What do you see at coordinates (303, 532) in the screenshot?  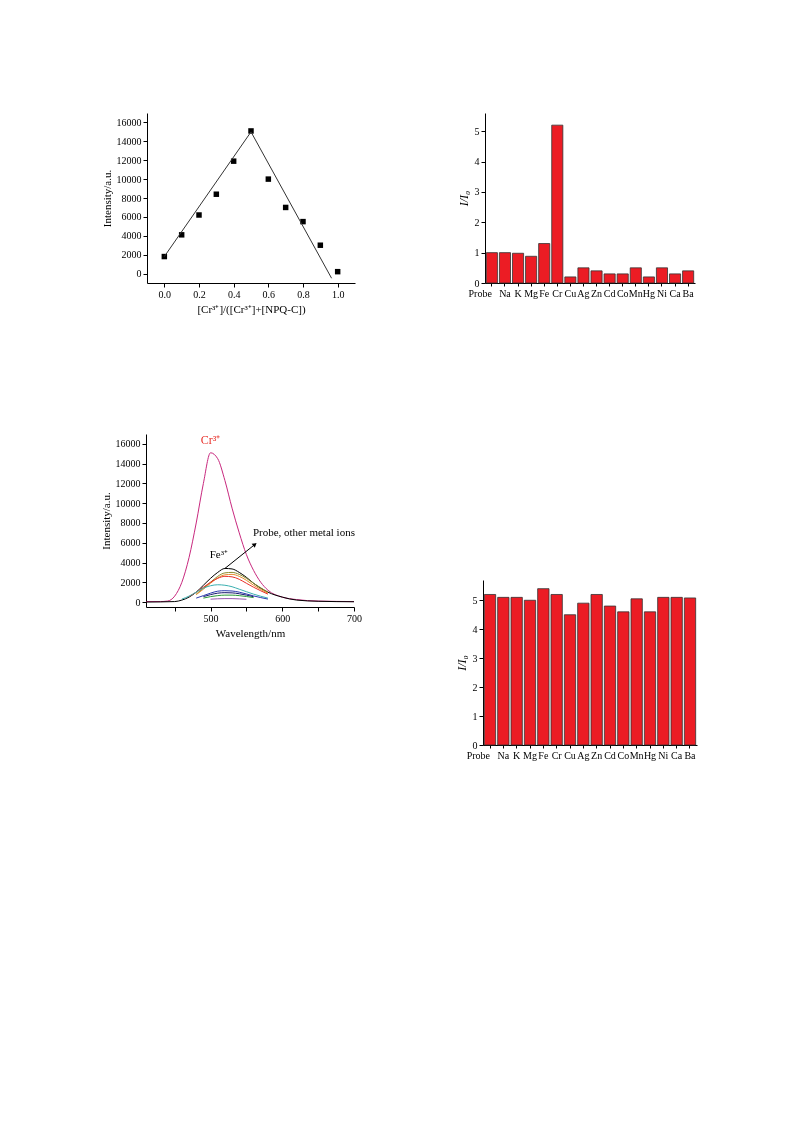 I see `annotation: Probe, other metal ions` at bounding box center [303, 532].